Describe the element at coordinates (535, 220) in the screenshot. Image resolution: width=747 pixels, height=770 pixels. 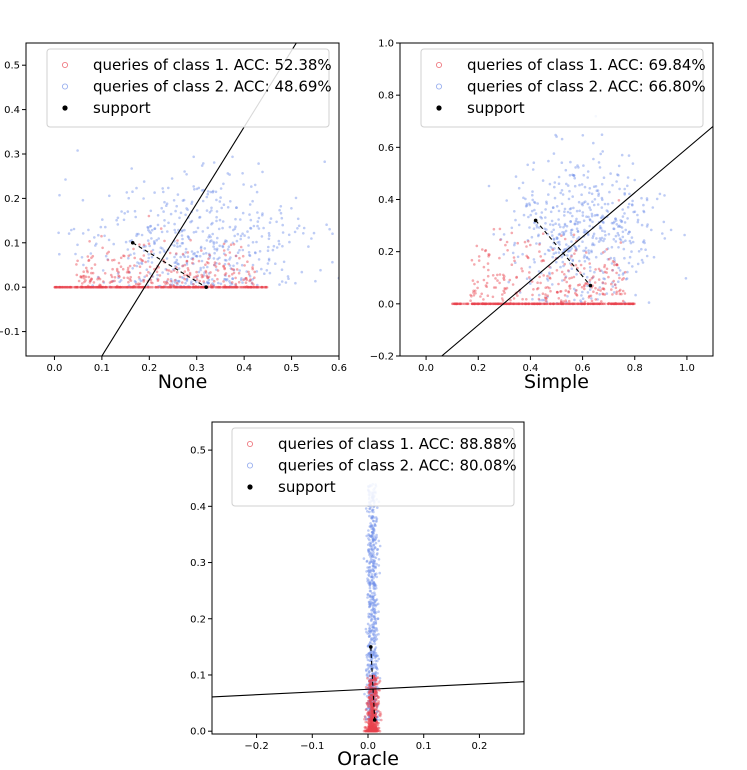
I see `support-point` at that location.